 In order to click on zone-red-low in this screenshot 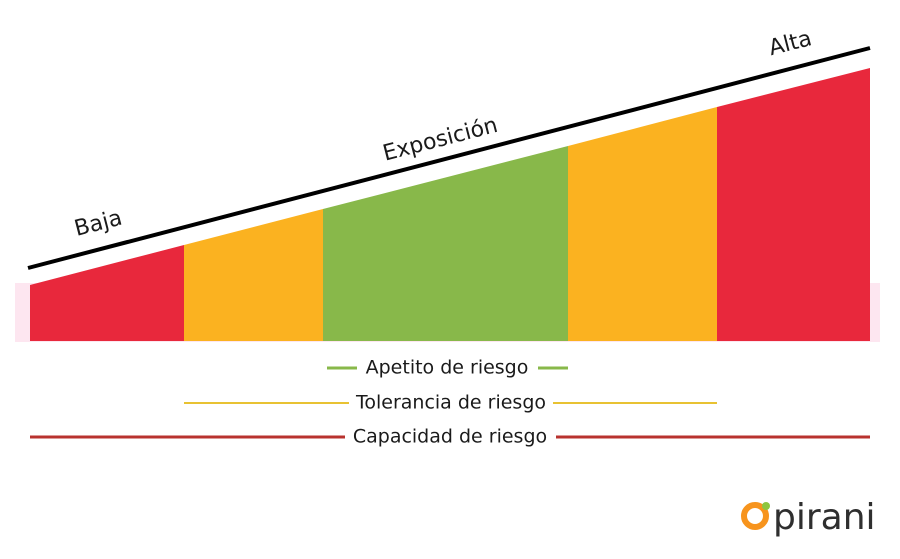, I will do `click(107, 293)`.